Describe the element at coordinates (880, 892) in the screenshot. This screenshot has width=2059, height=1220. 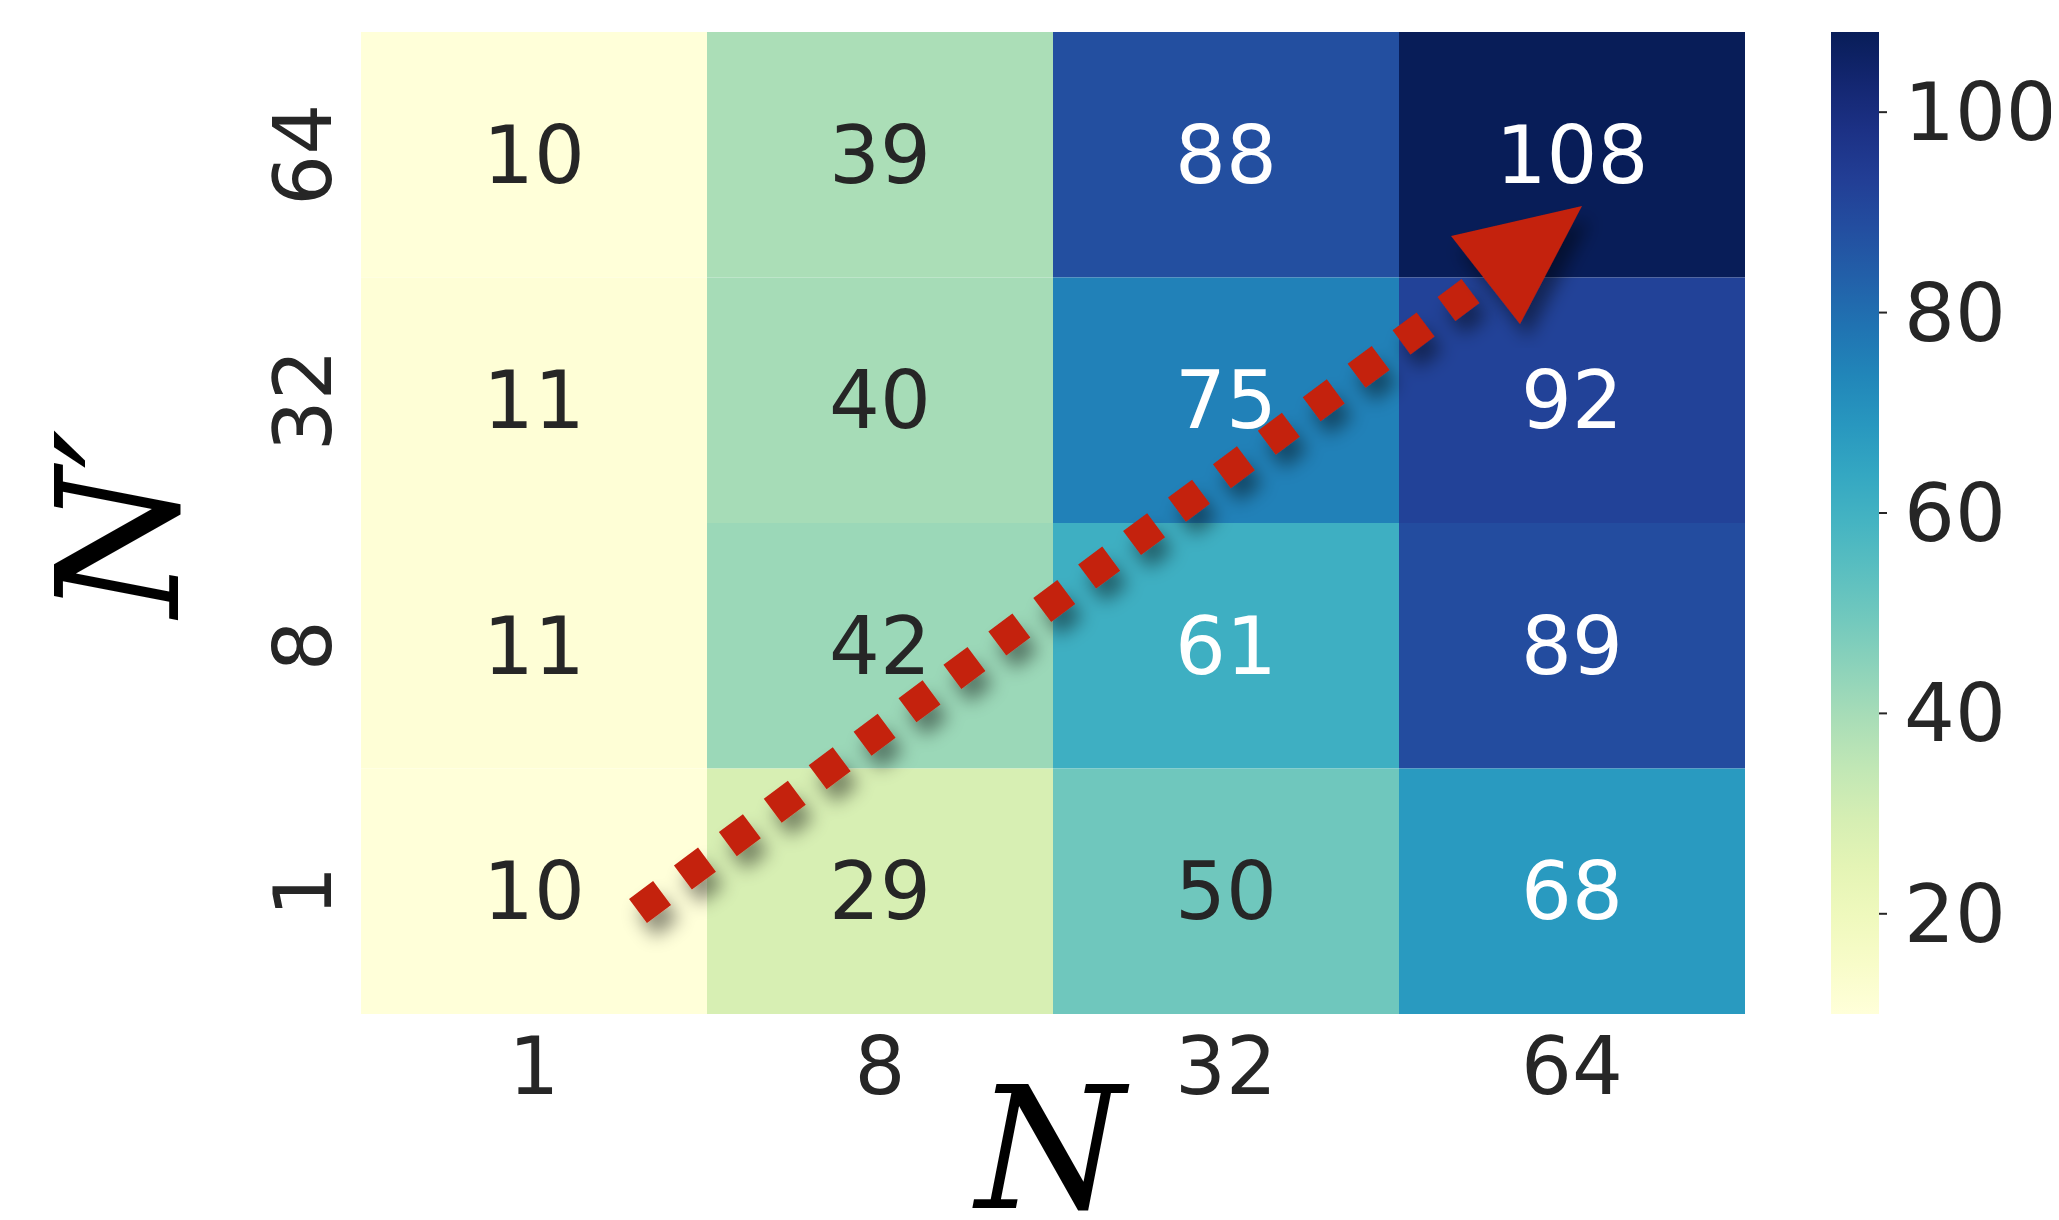
I see `data-label: 29` at that location.